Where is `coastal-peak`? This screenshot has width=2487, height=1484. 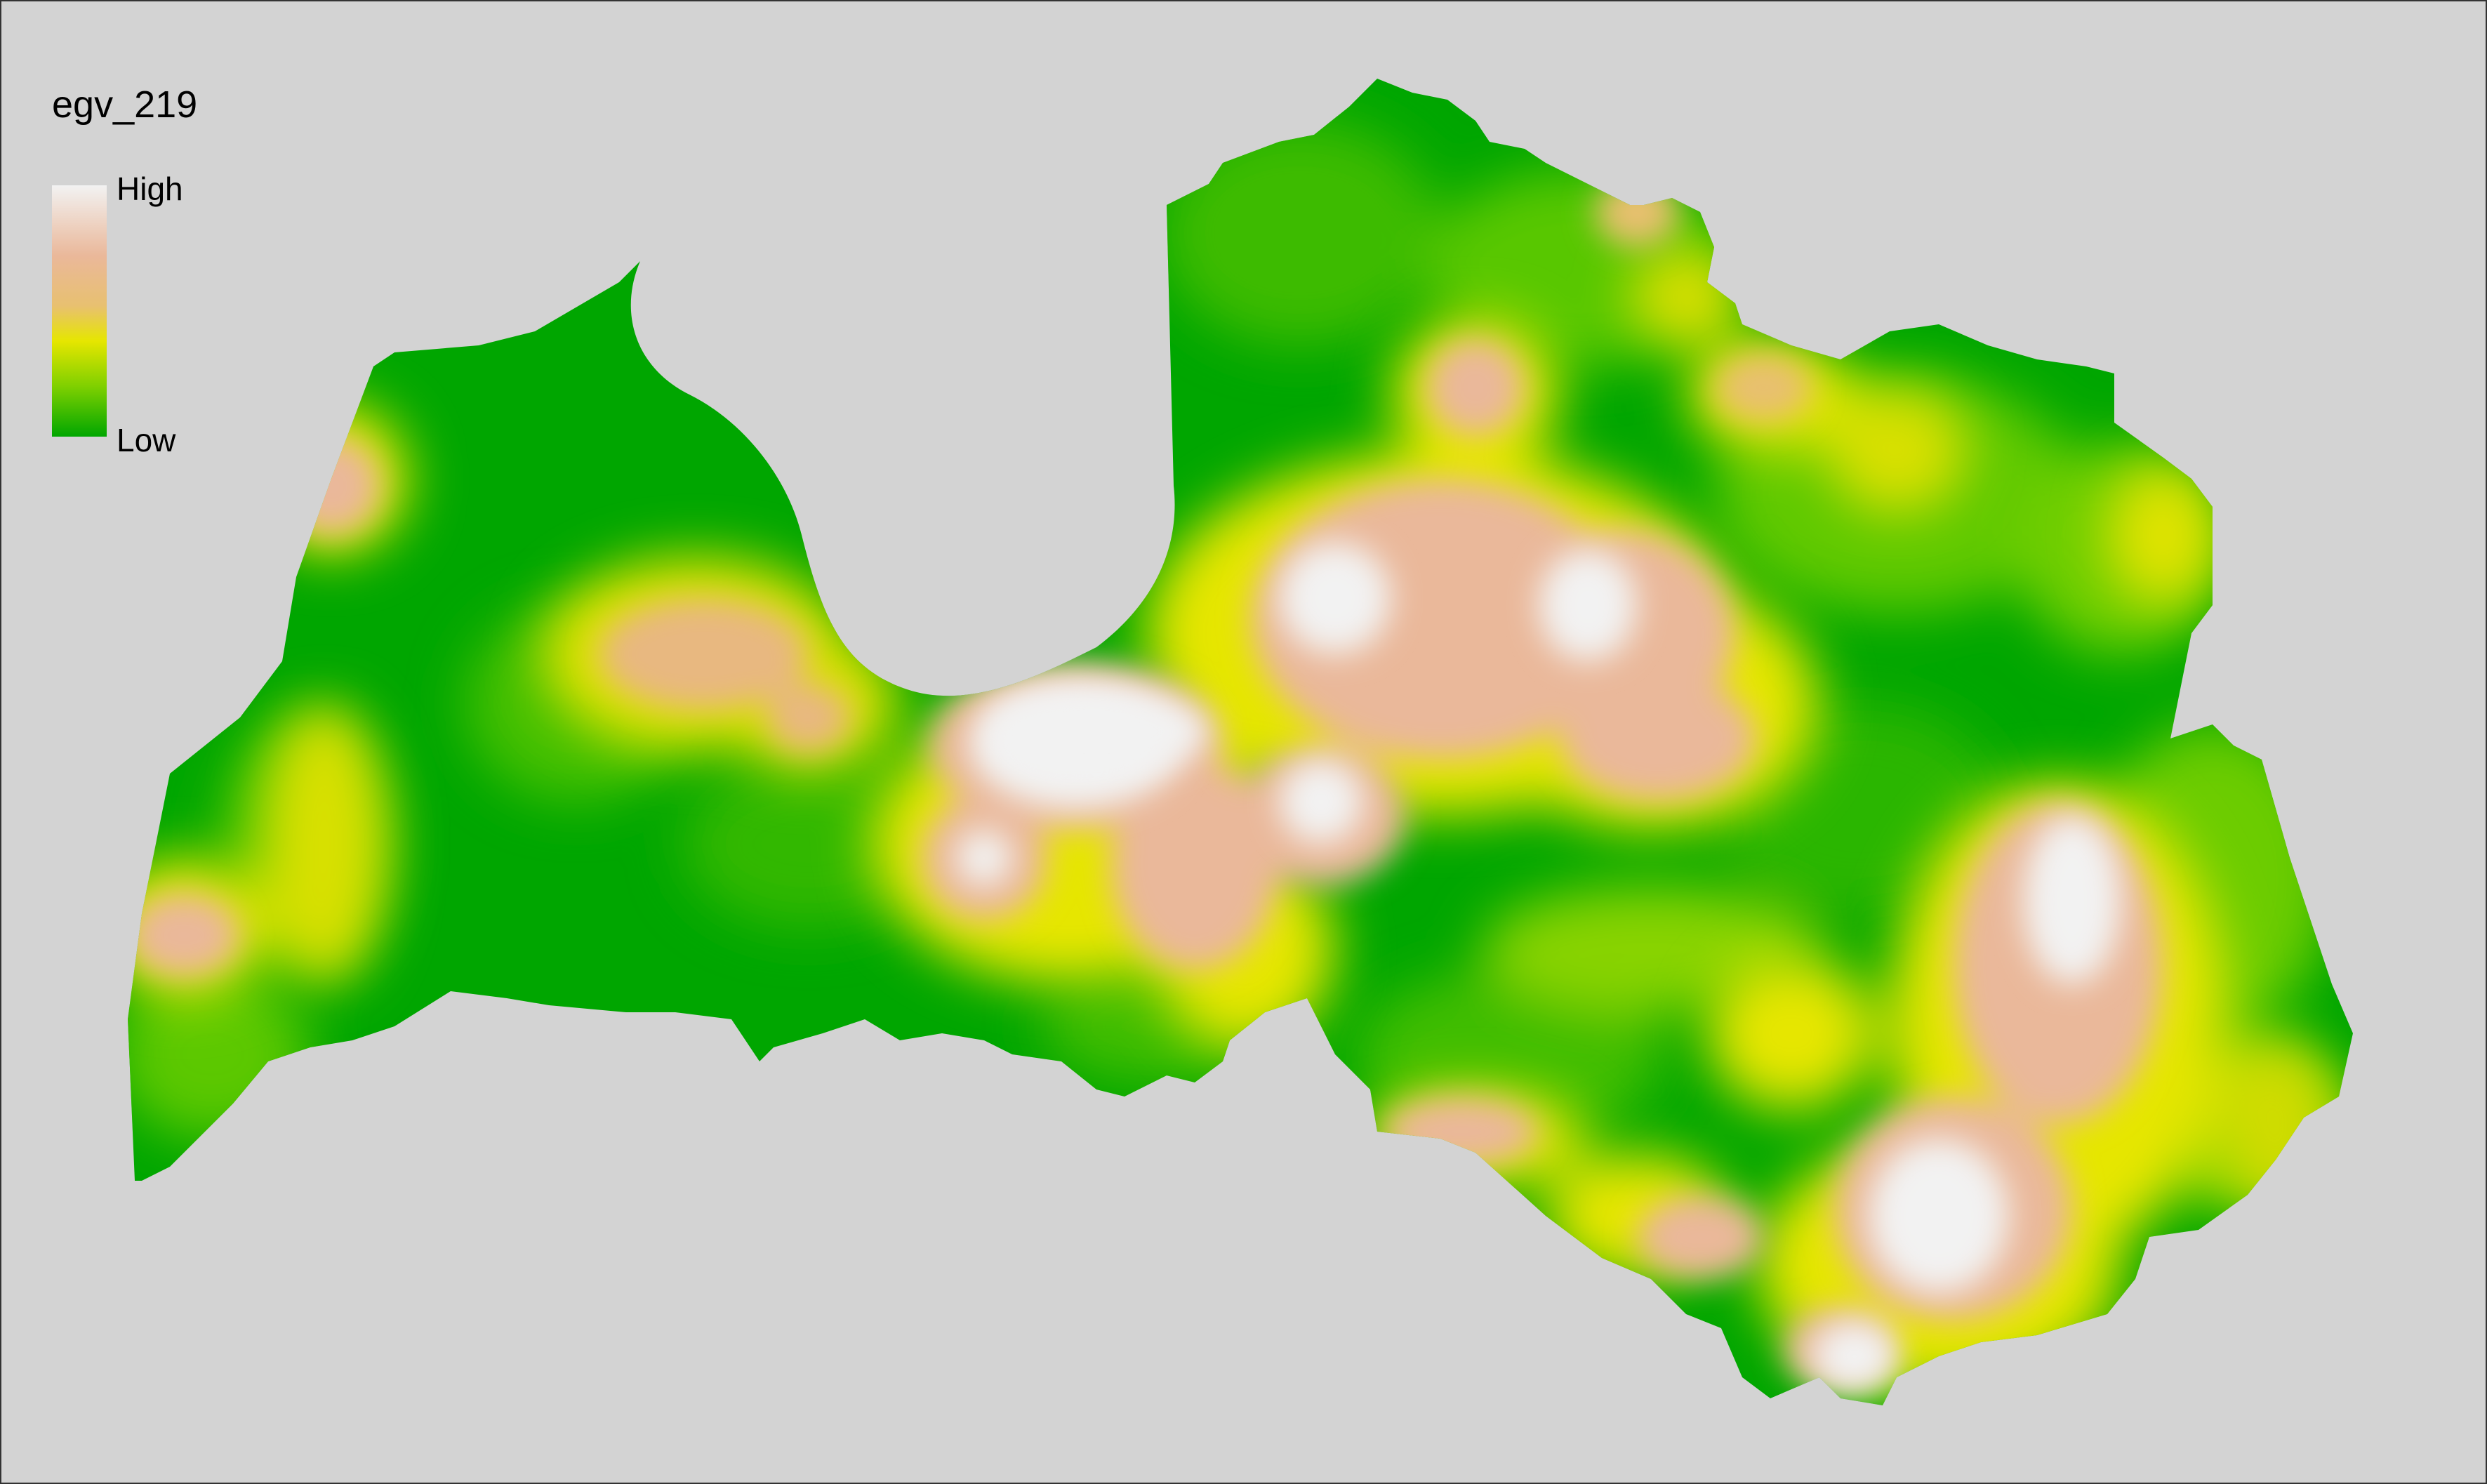
coastal-peak is located at coordinates (1096, 732).